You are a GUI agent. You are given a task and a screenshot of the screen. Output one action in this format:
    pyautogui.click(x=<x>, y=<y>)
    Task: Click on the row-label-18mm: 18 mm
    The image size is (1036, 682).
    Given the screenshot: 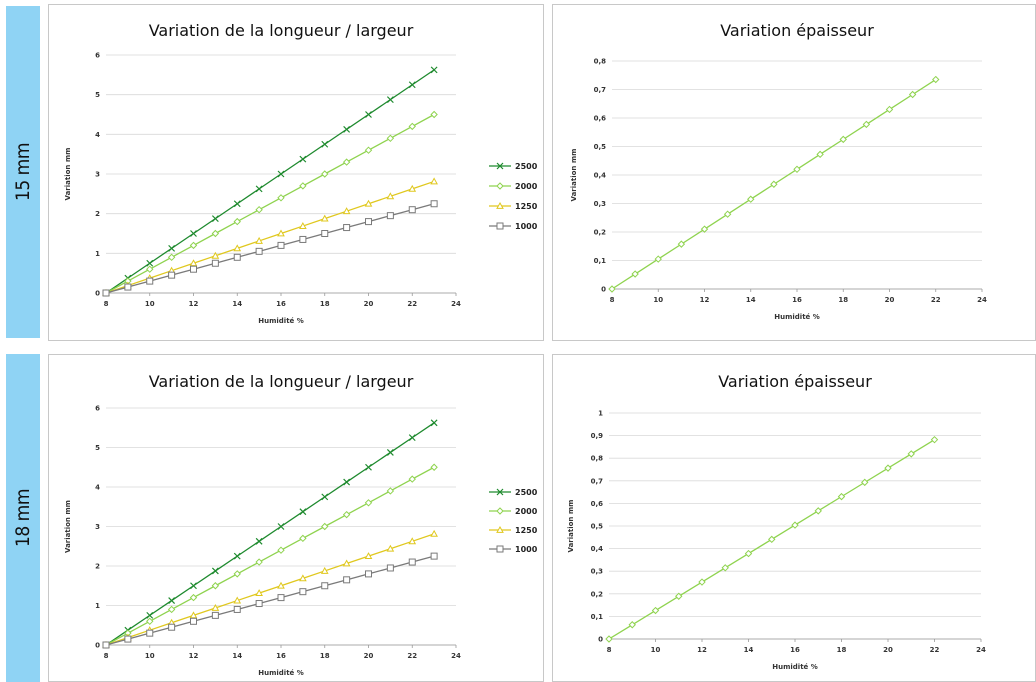 What is the action you would take?
    pyautogui.click(x=23, y=518)
    